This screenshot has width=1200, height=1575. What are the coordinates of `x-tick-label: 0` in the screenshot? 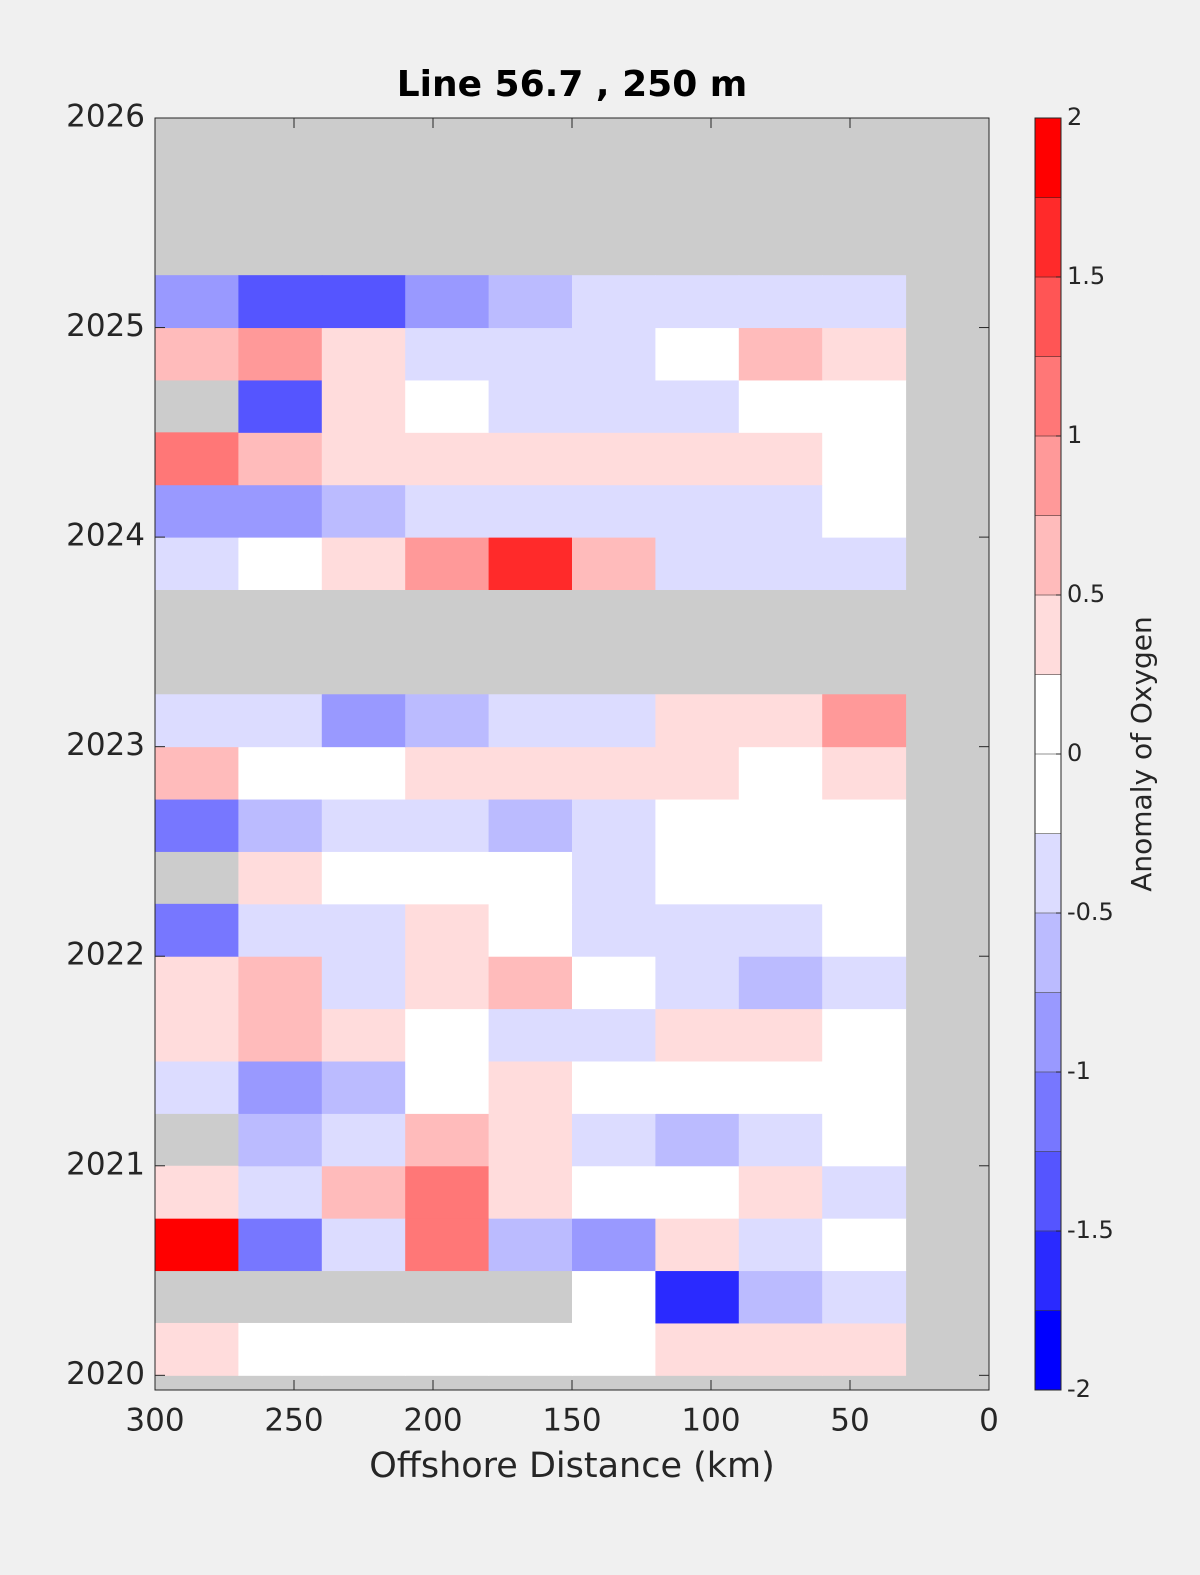 It's located at (989, 1421).